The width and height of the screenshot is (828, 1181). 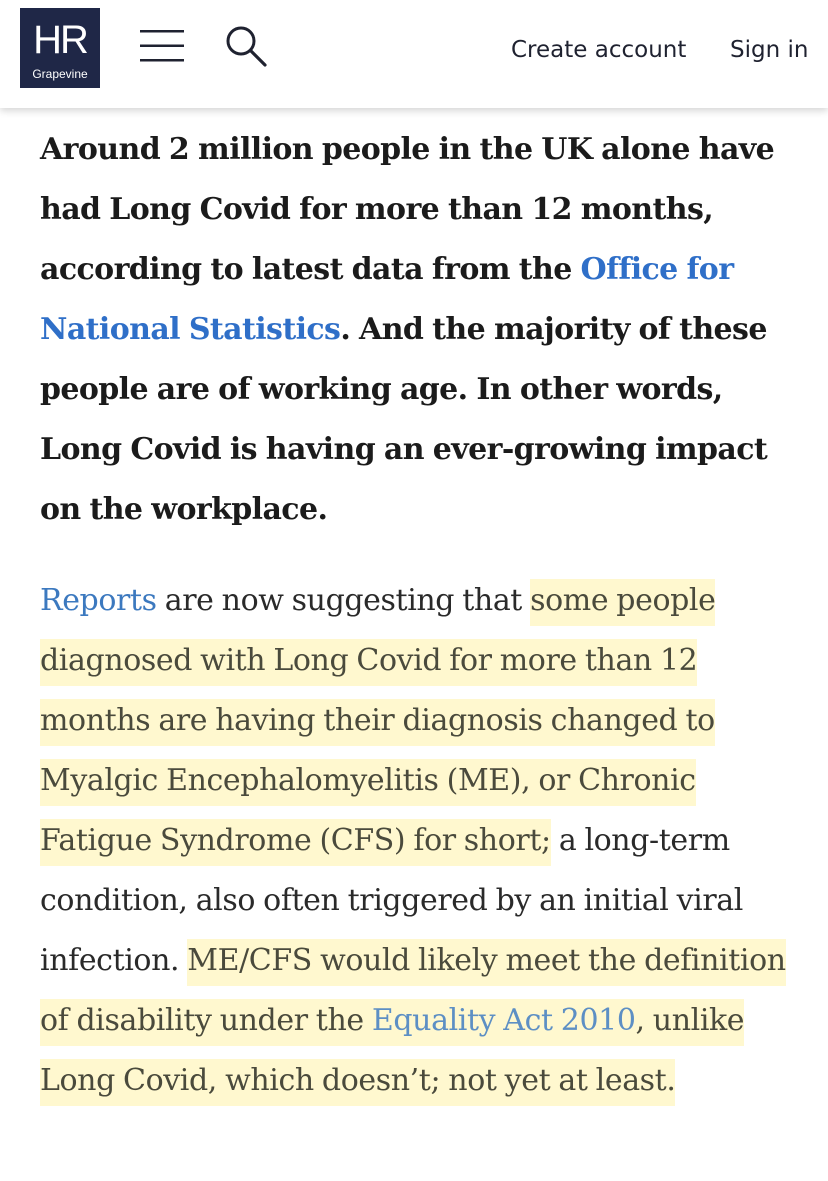 What do you see at coordinates (343, 600) in the screenshot?
I see `body-text-part-1: are now suggesting that` at bounding box center [343, 600].